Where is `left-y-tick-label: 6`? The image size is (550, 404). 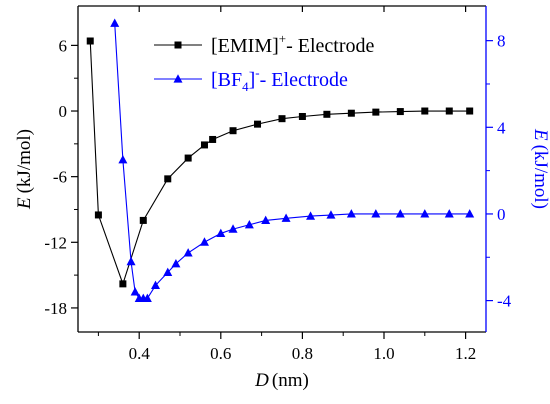 left-y-tick-label: 6 is located at coordinates (63, 45).